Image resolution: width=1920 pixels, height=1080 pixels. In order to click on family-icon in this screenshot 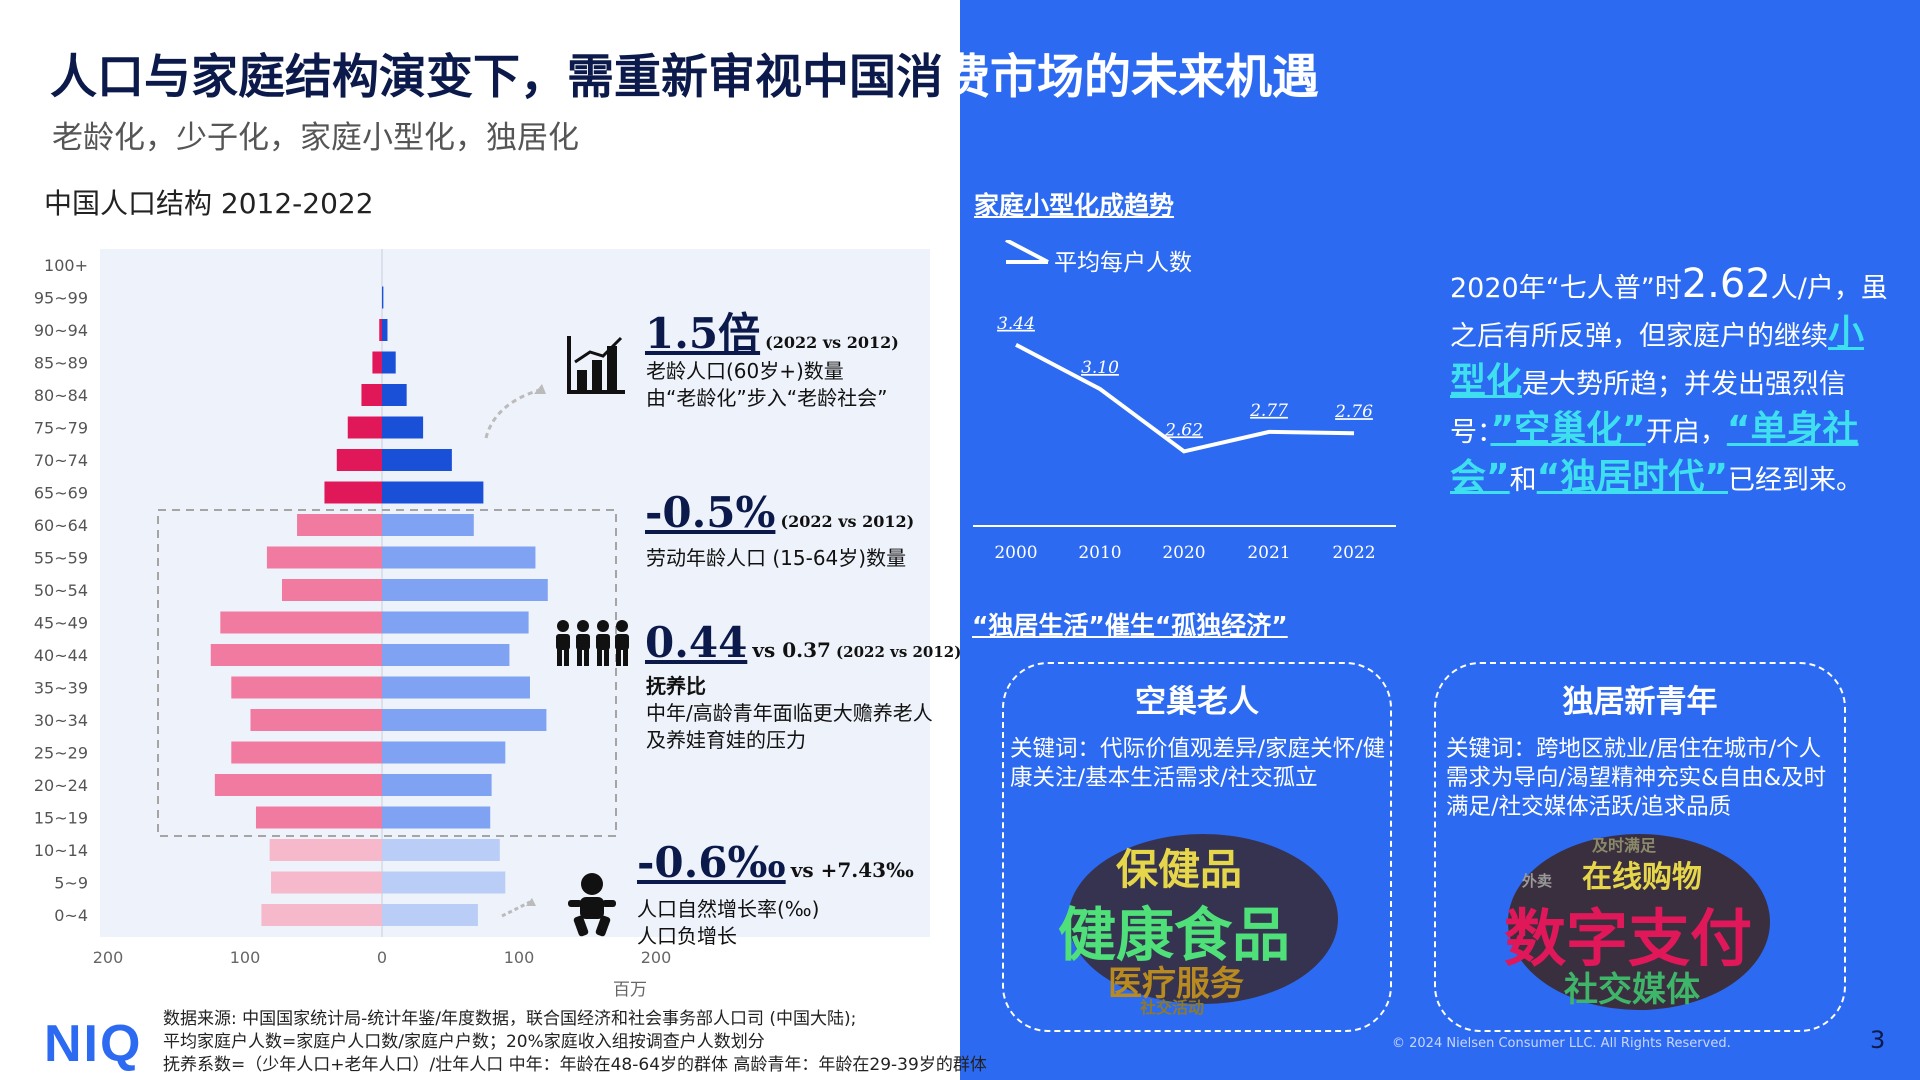, I will do `click(592, 643)`.